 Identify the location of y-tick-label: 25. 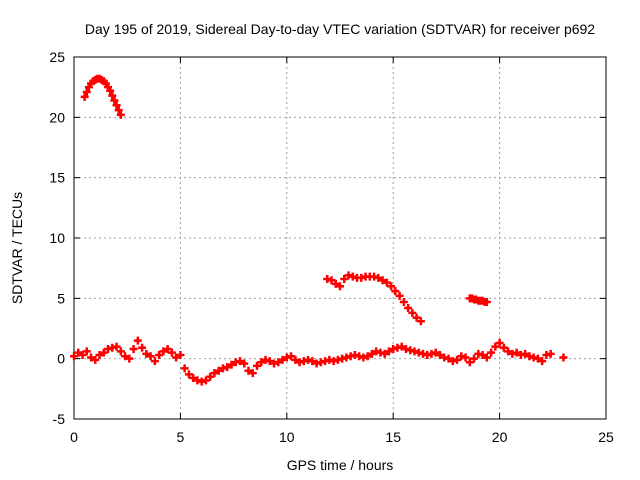
(57, 57).